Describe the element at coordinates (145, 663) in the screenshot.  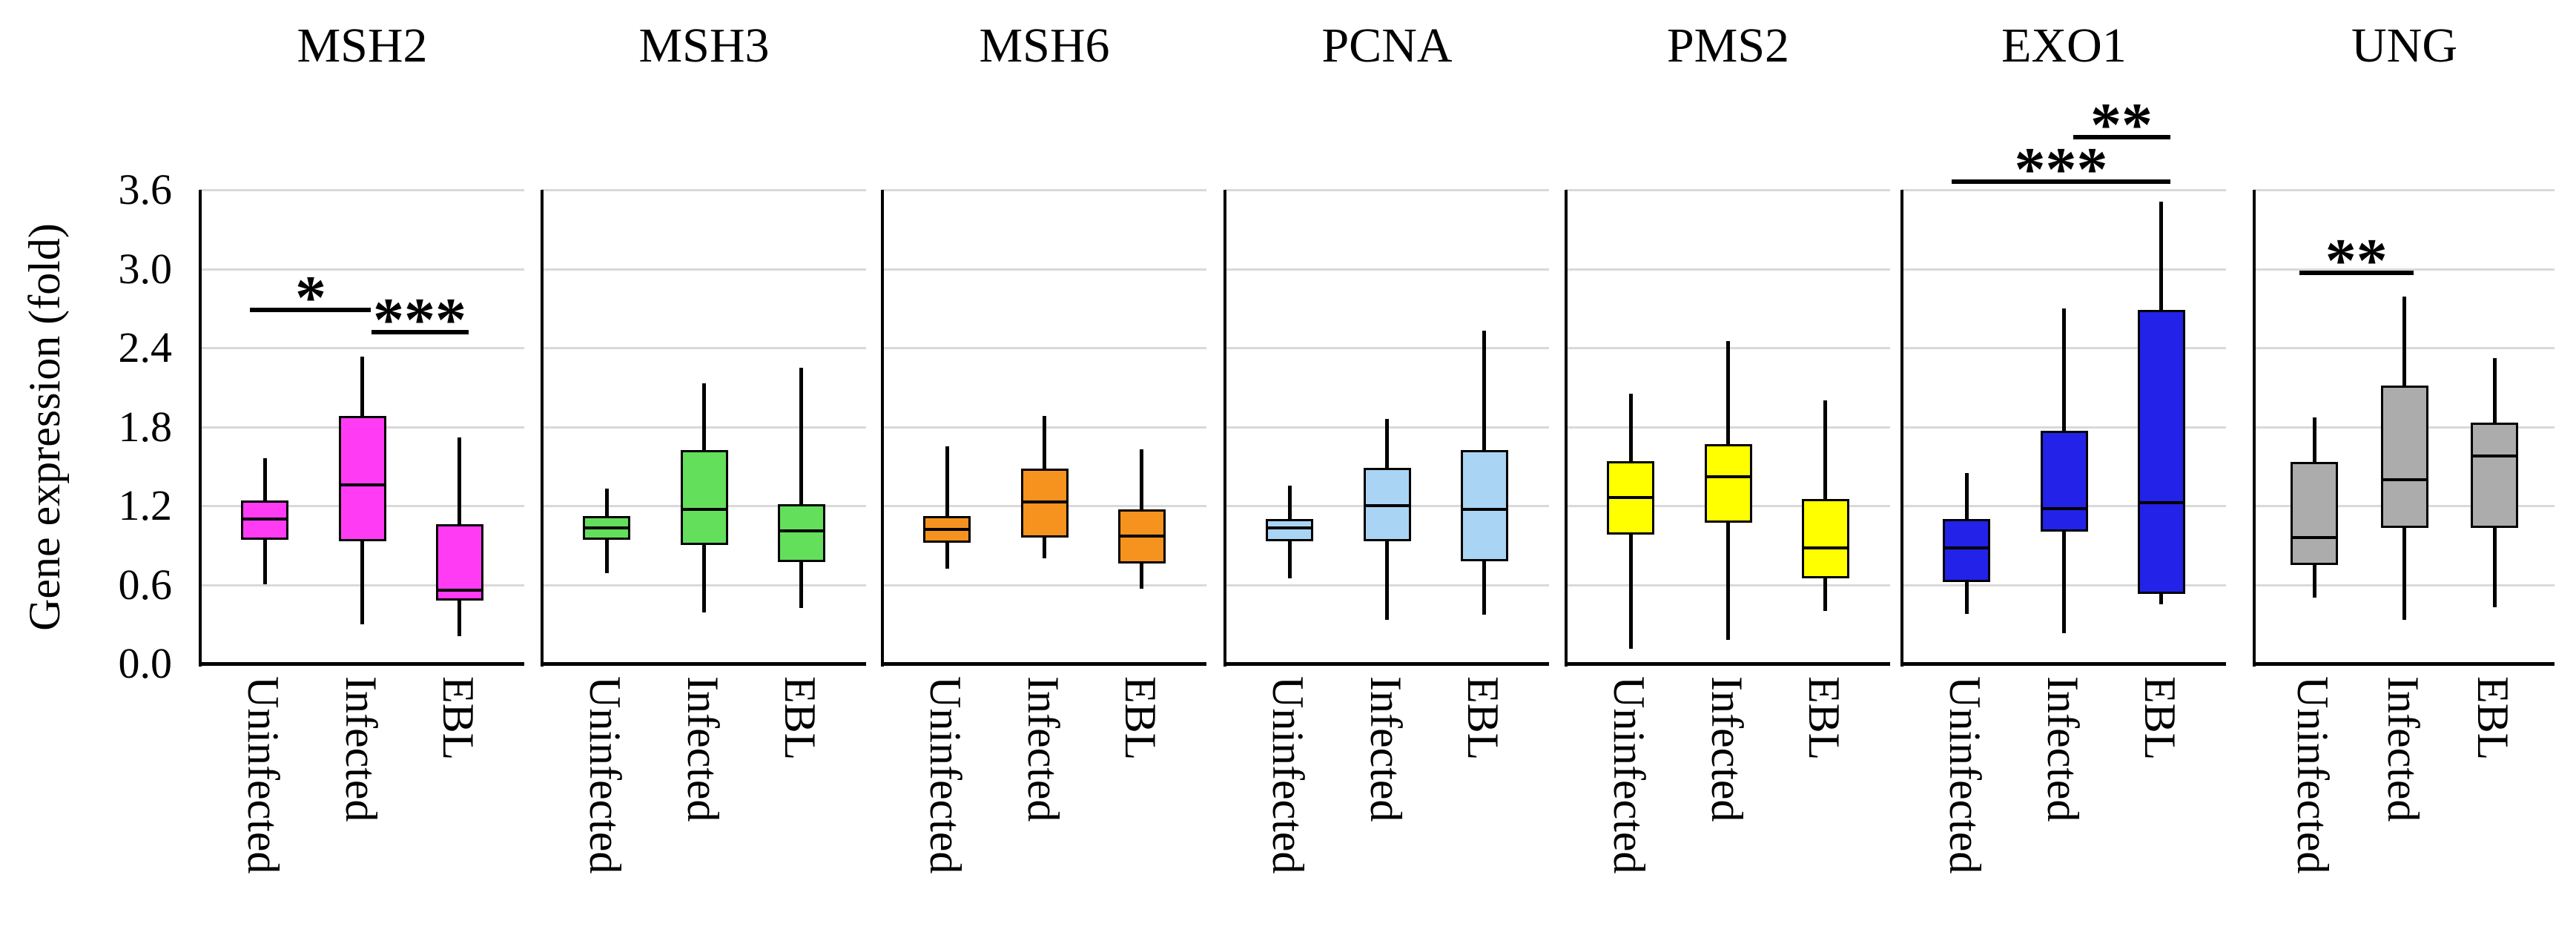
I see `y-tick-label: 0.0` at that location.